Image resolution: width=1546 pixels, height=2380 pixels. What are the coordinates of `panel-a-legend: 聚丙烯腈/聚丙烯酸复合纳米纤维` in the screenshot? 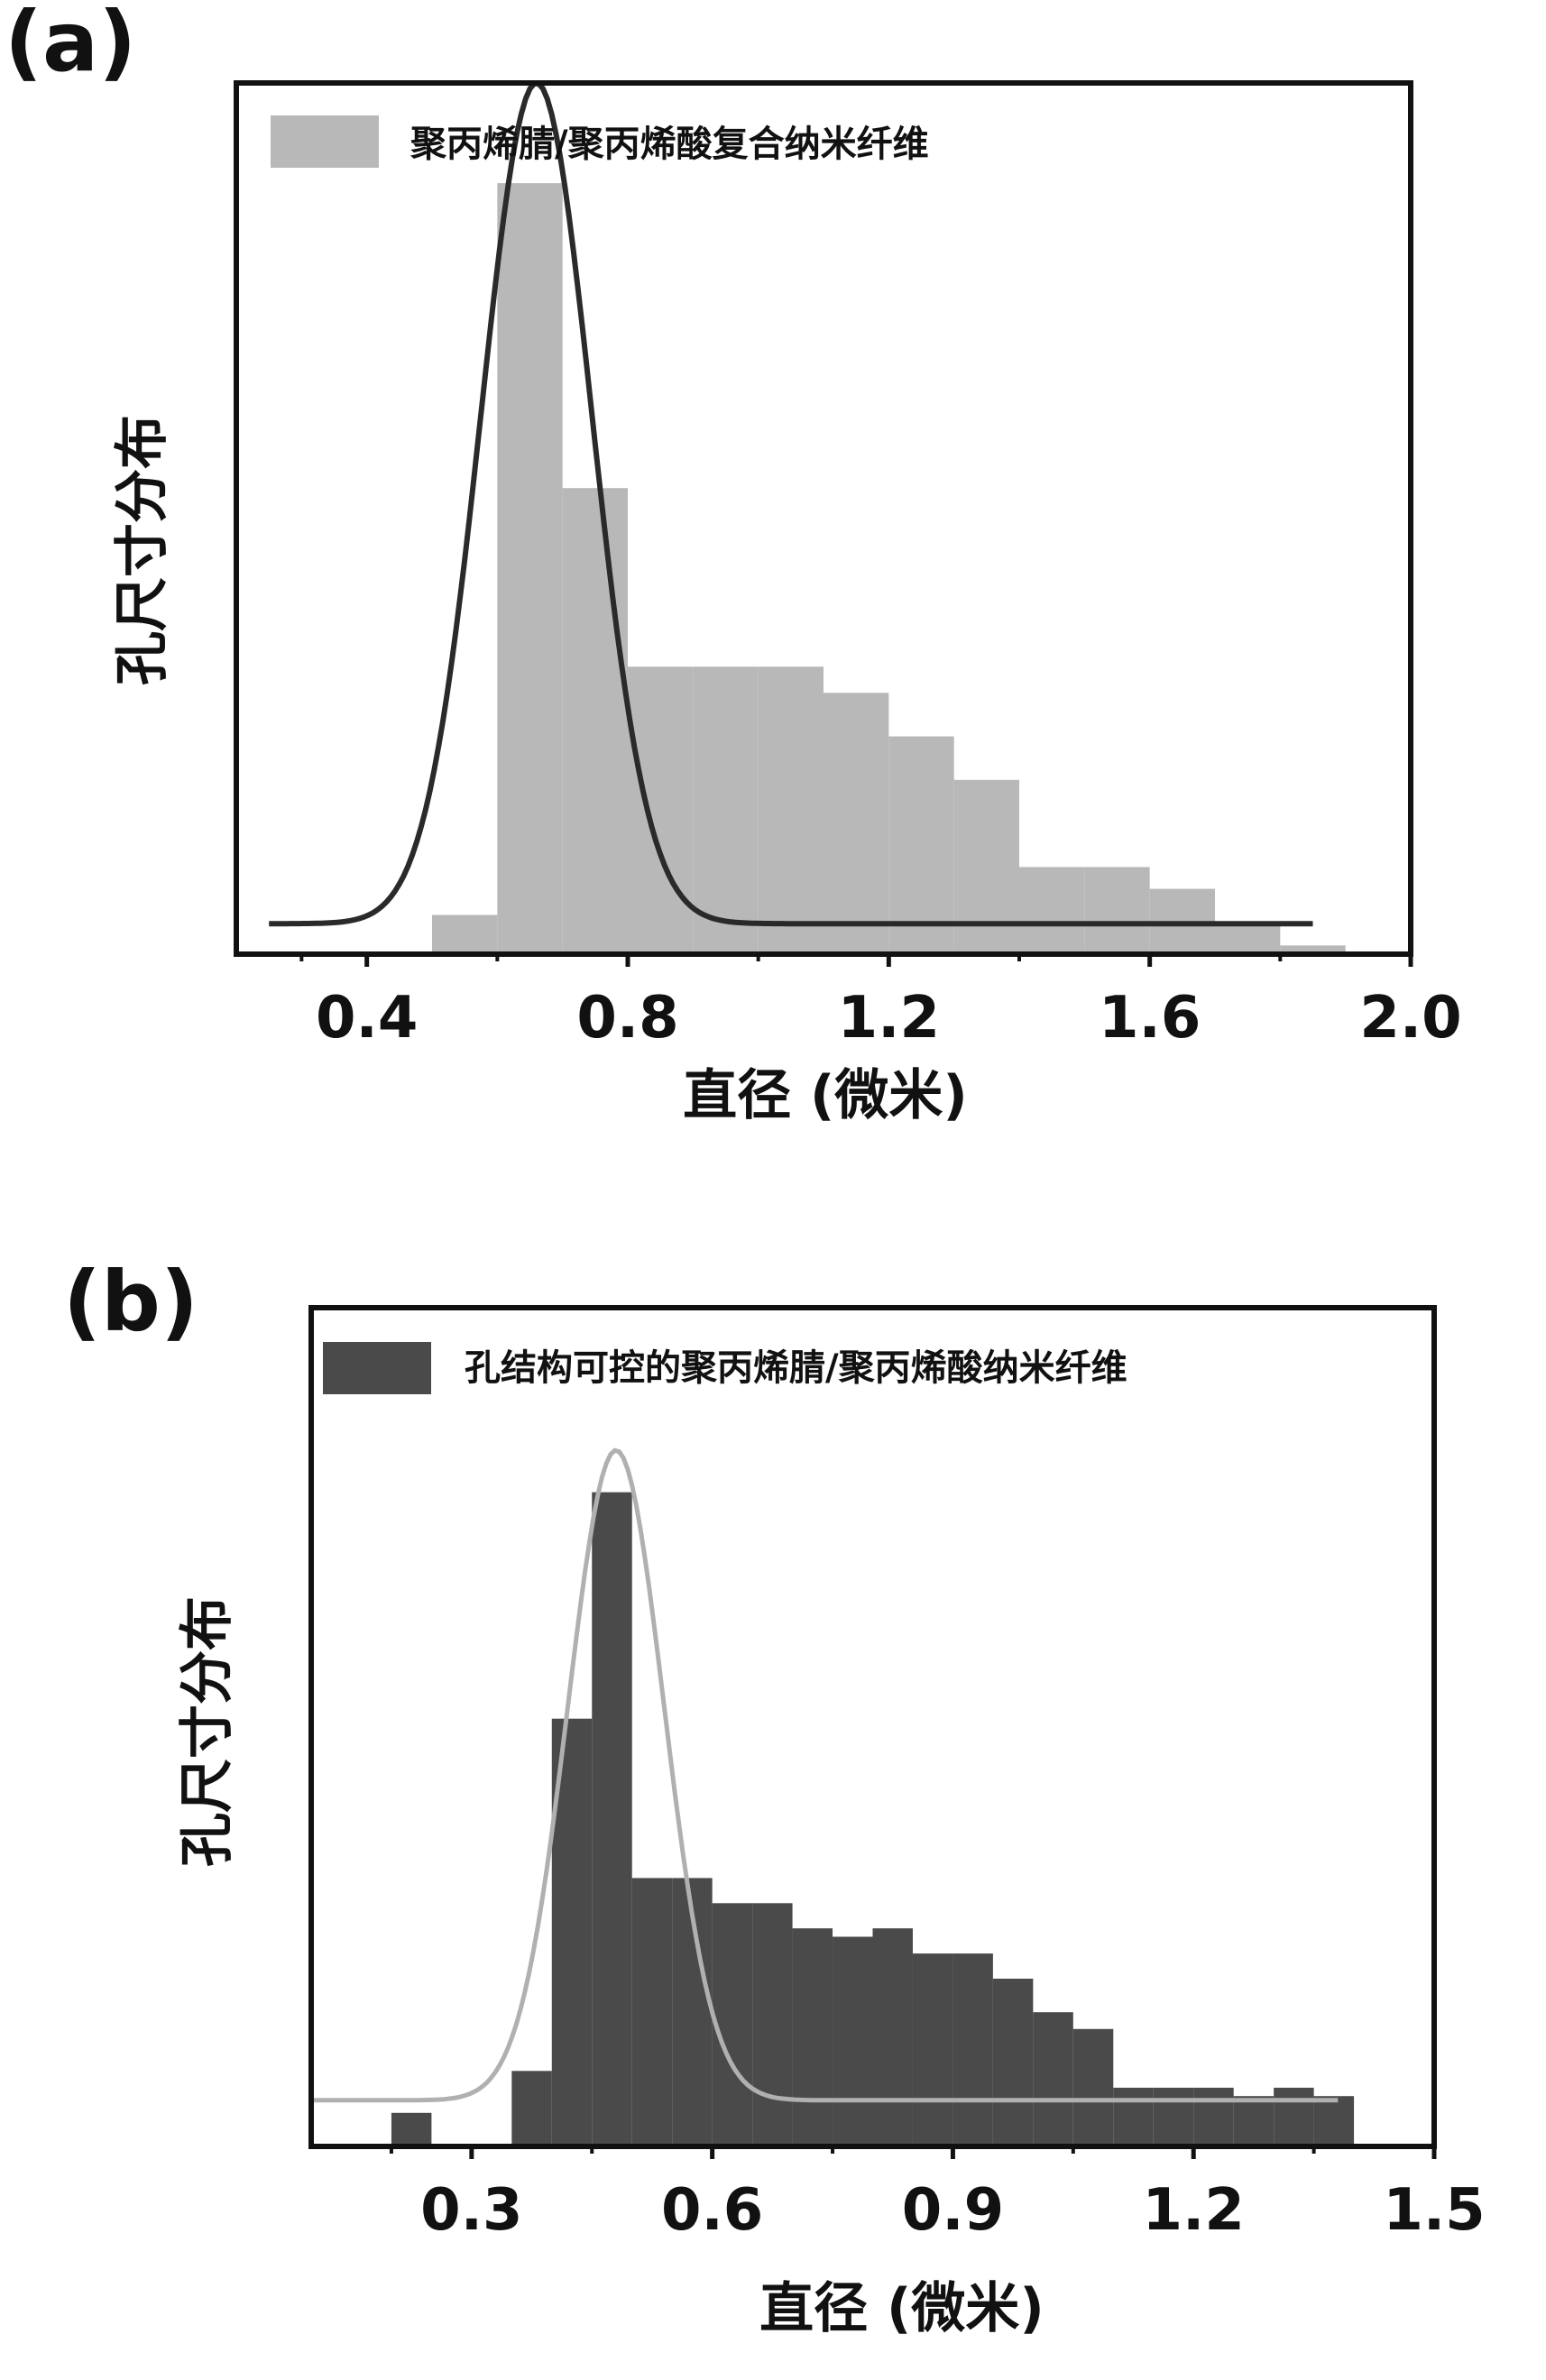 It's located at (600, 141).